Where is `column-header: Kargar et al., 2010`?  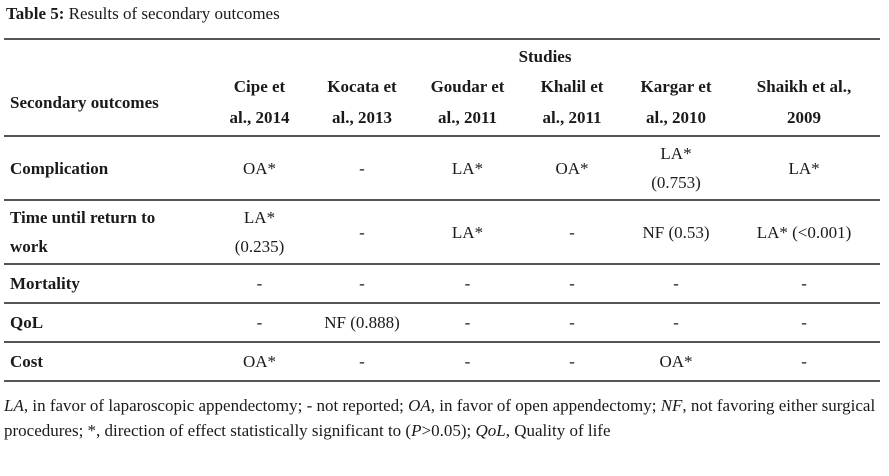
column-header: Kargar et al., 2010 is located at coordinates (676, 103).